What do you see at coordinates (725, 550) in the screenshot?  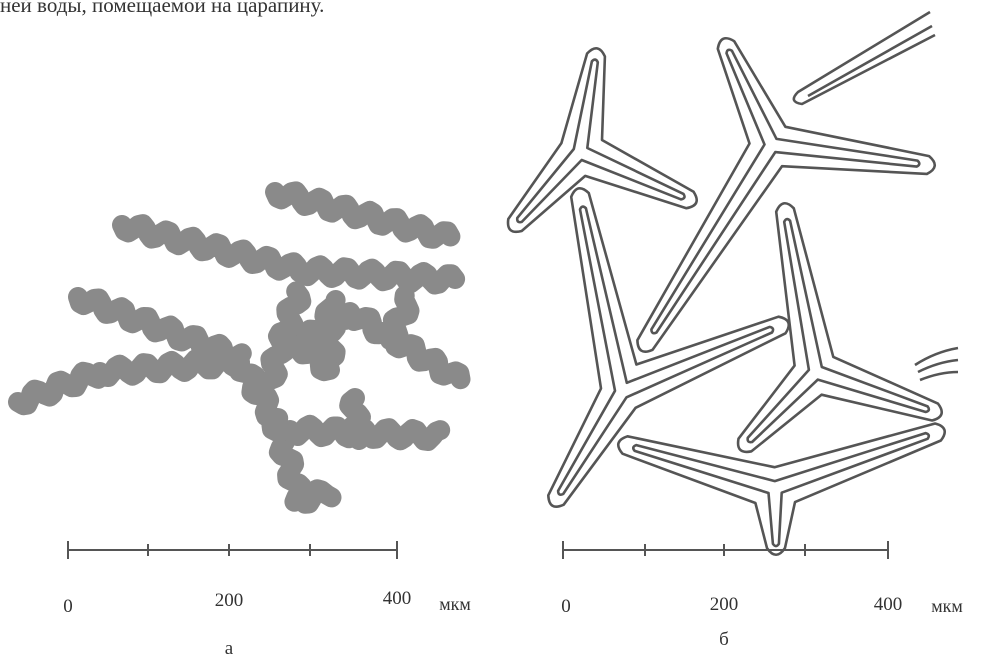 I see `scale-bar-b` at bounding box center [725, 550].